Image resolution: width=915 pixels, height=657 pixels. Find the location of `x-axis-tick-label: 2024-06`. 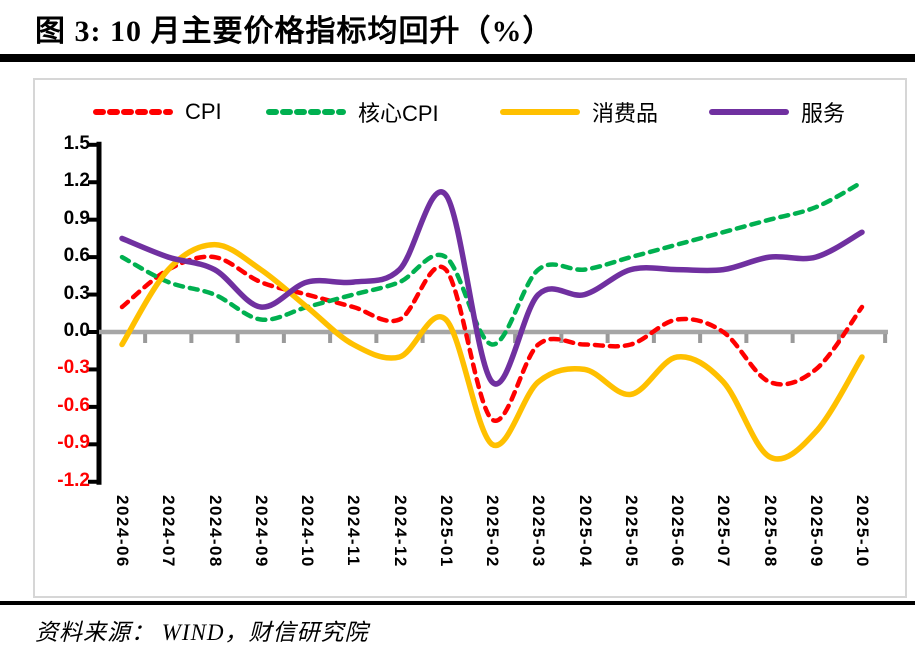

x-axis-tick-label: 2024-06 is located at coordinates (122, 531).